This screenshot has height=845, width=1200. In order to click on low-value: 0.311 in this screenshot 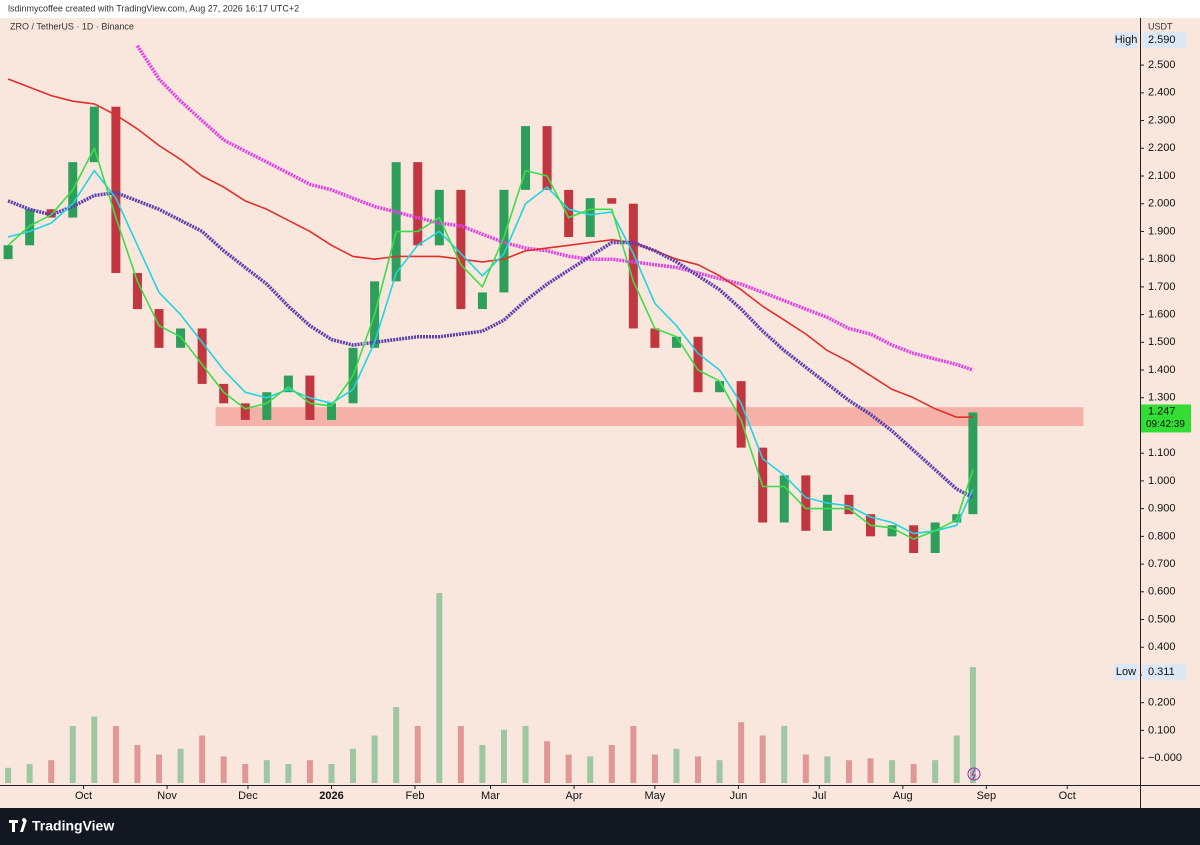, I will do `click(1161, 672)`.